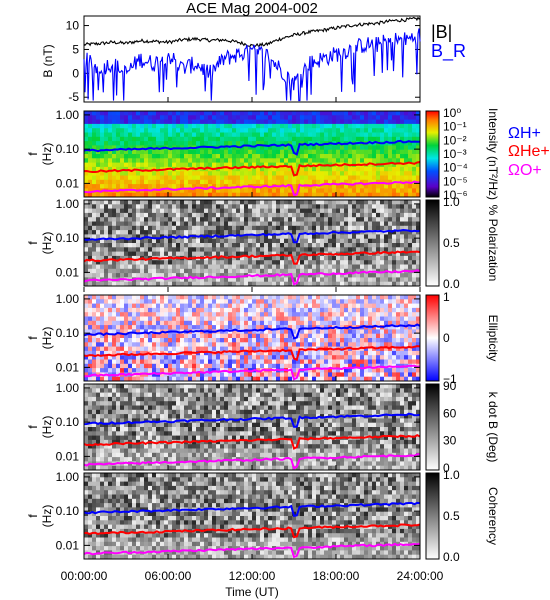 This screenshot has width=550, height=600. Describe the element at coordinates (252, 8) in the screenshot. I see `chart-title: ACE Mag 2004-002` at that location.